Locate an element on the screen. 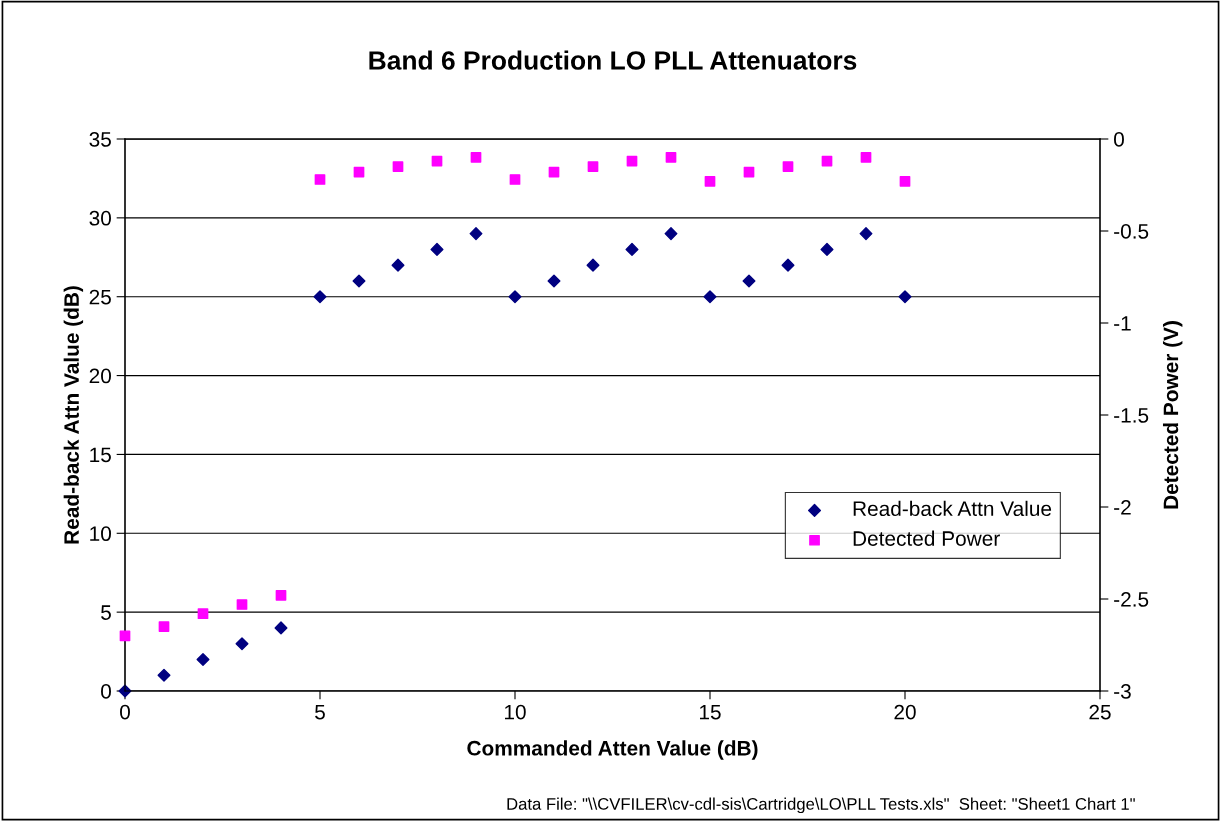 The image size is (1221, 823). y2-axis-title: Detected Power (V) is located at coordinates (1172, 415).